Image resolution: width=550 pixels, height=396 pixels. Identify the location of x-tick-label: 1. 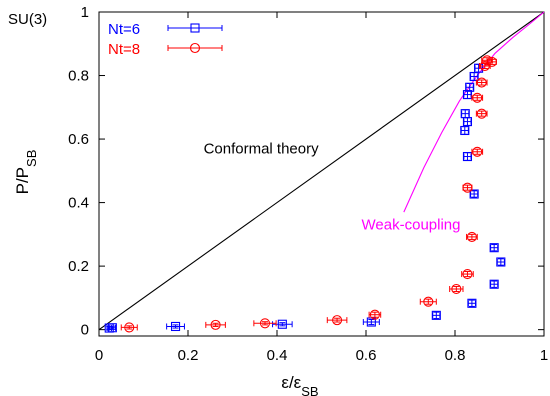
(544, 355).